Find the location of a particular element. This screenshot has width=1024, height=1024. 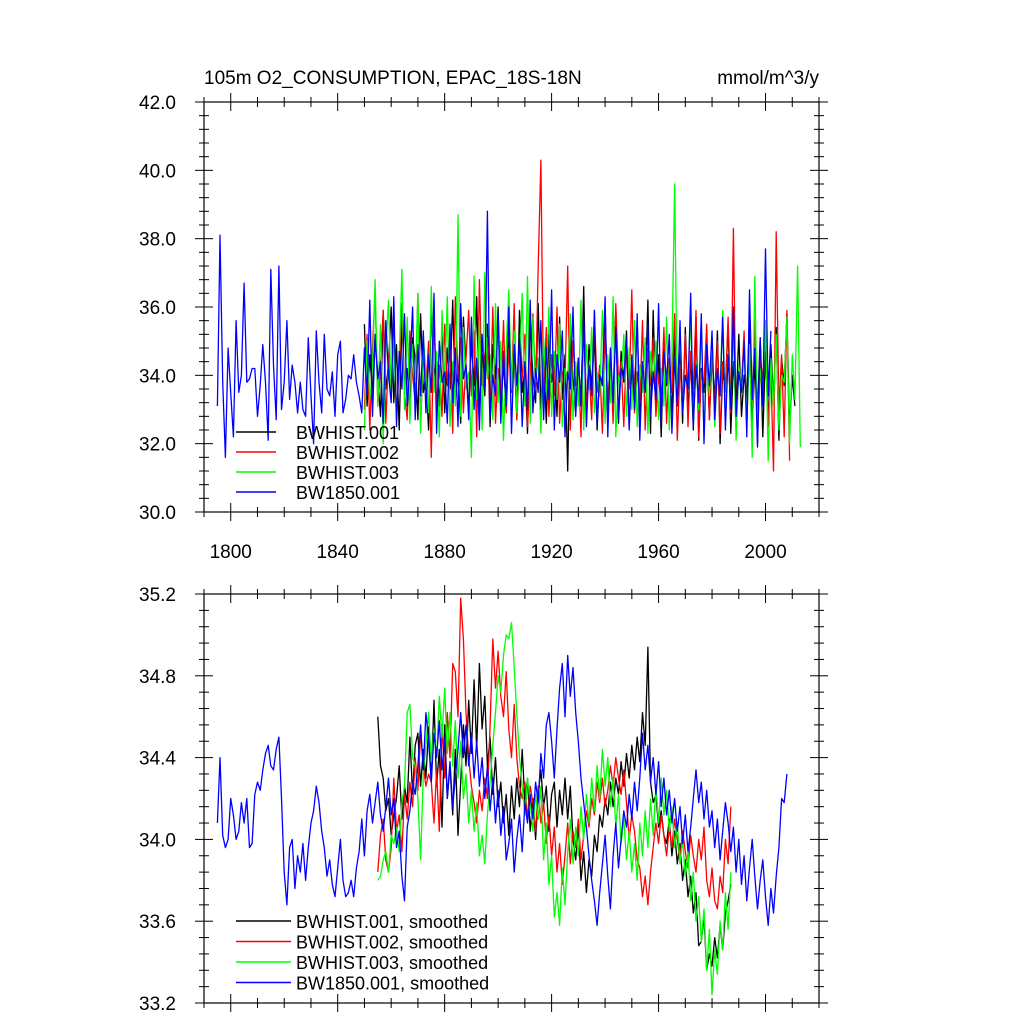

legend-label: BWHIST.001 is located at coordinates (347, 433).